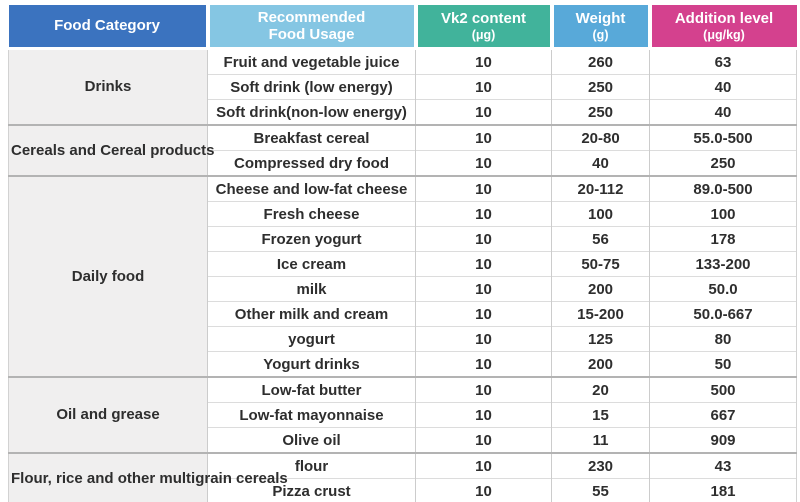 Image resolution: width=800 pixels, height=502 pixels. What do you see at coordinates (600, 18) in the screenshot?
I see `column-header-label: Weight` at bounding box center [600, 18].